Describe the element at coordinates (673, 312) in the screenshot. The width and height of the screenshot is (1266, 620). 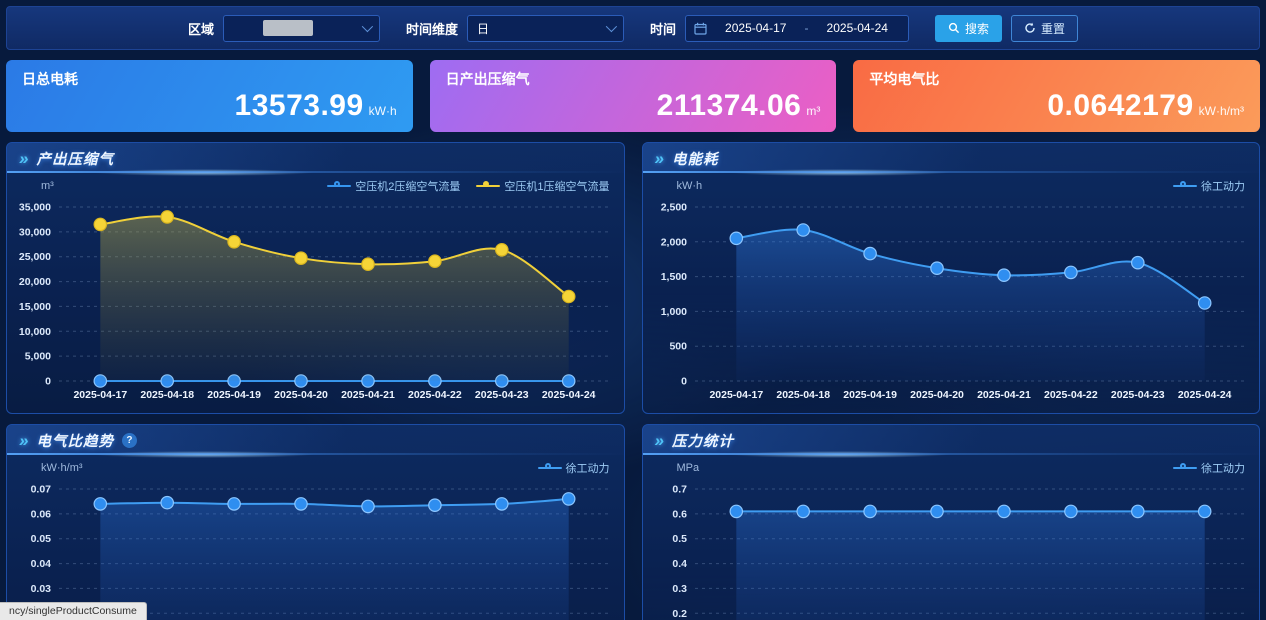
I see `svg-text: 1,000` at that location.